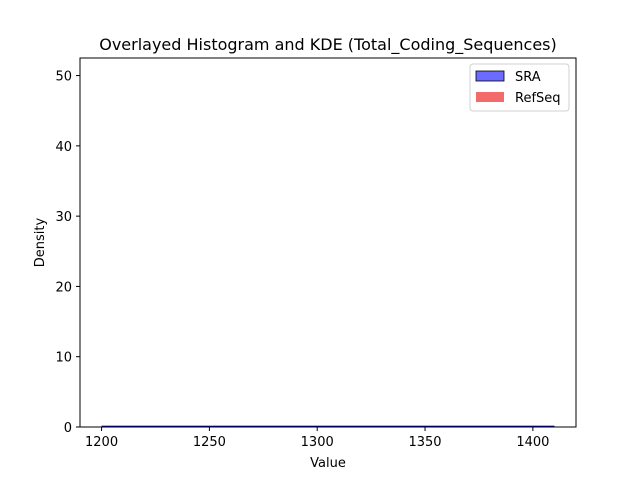 The image size is (640, 484). I want to click on legend: SRA RefSeq, so click(519, 87).